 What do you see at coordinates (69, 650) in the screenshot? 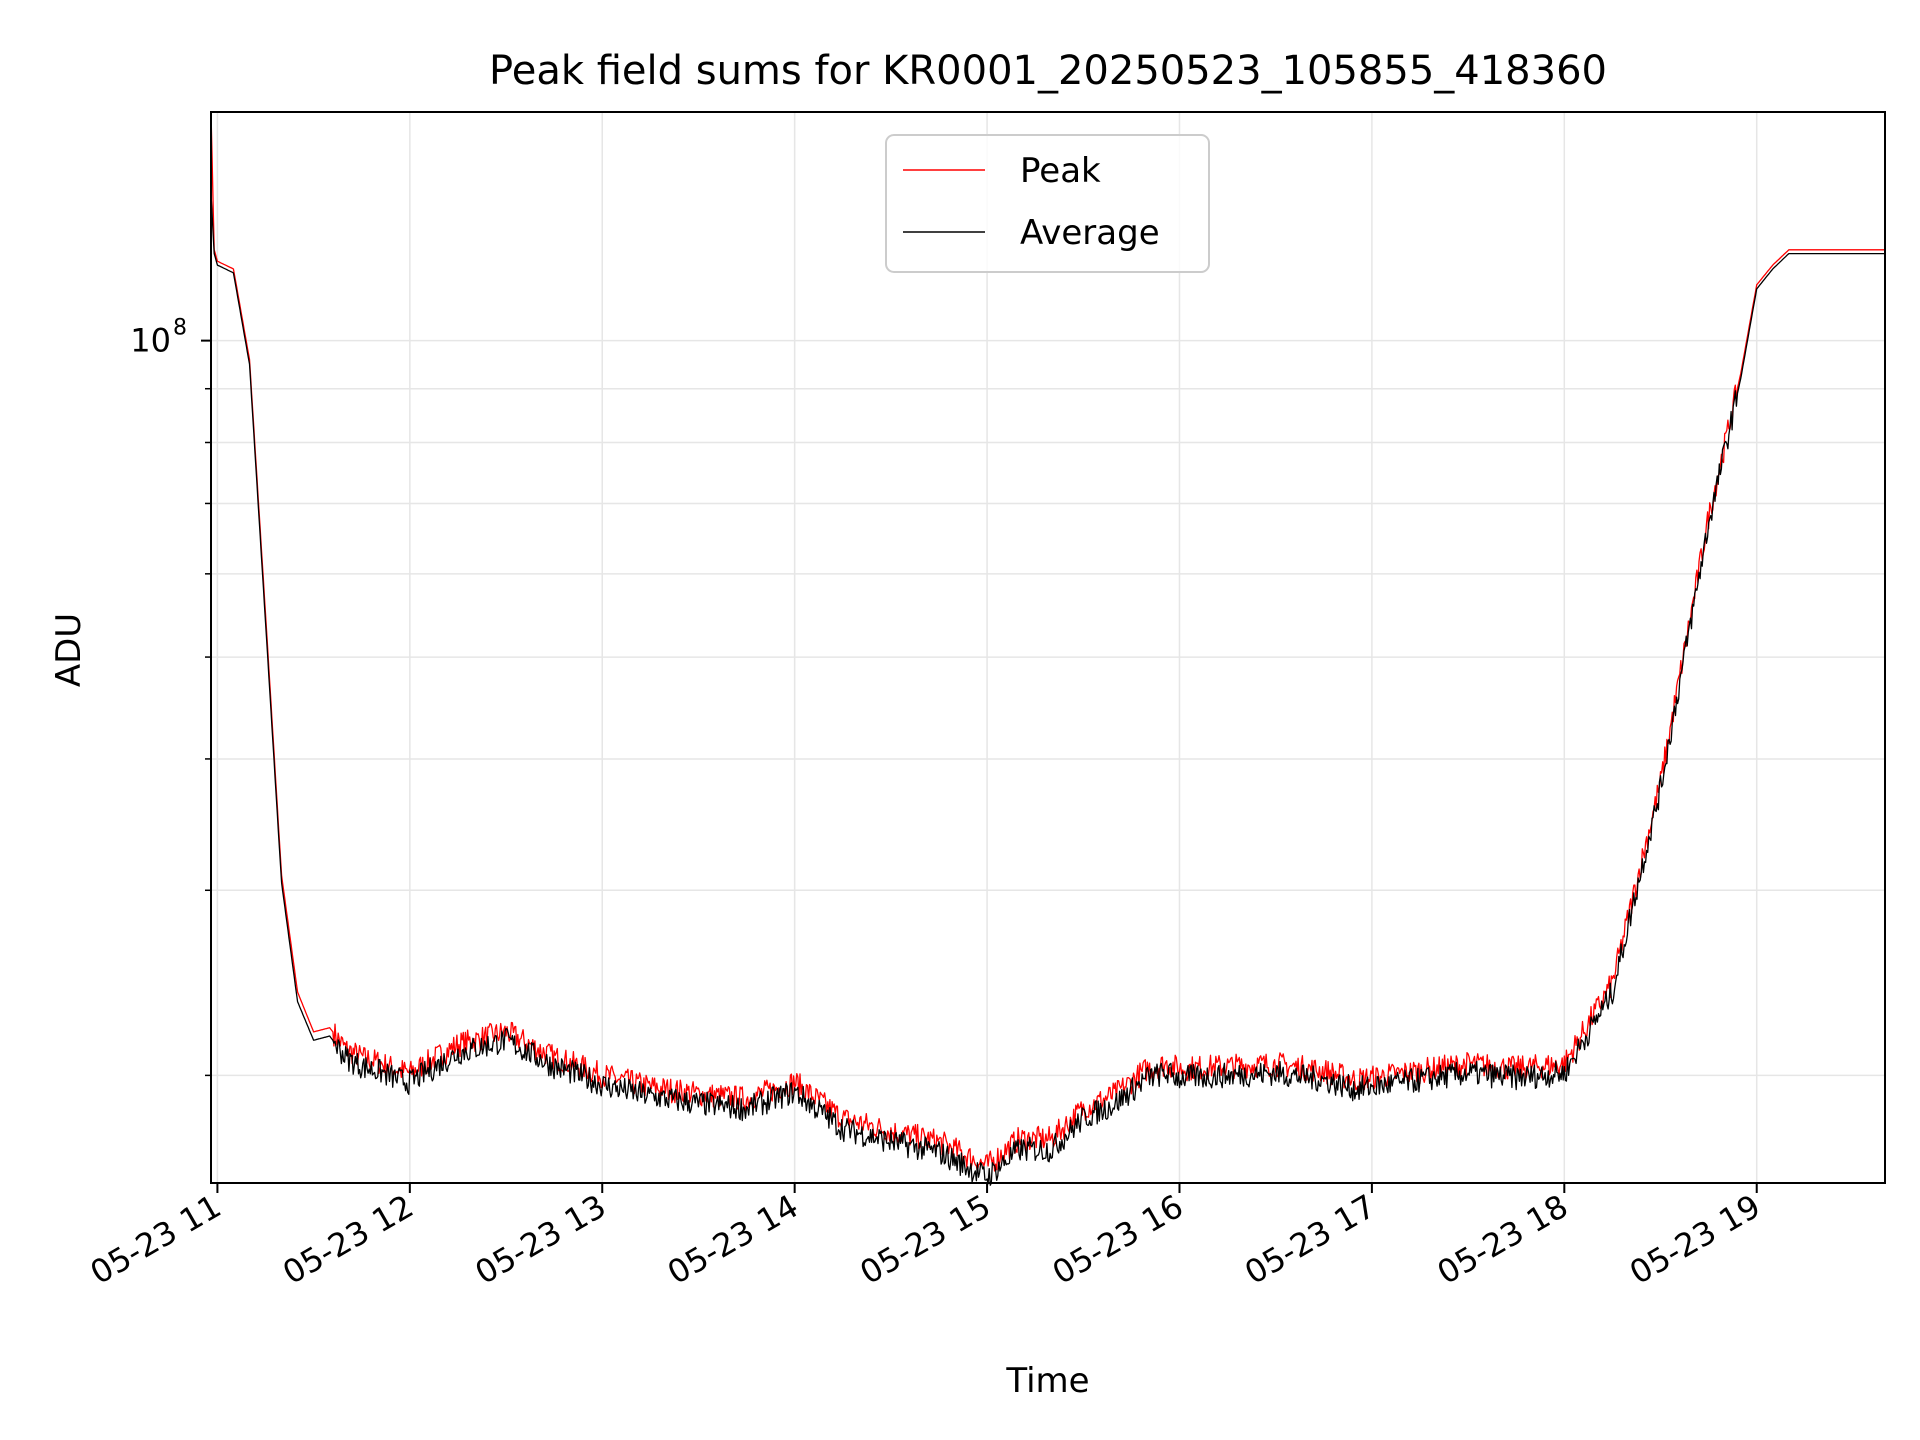
I see `y-axis-label: ADU` at bounding box center [69, 650].